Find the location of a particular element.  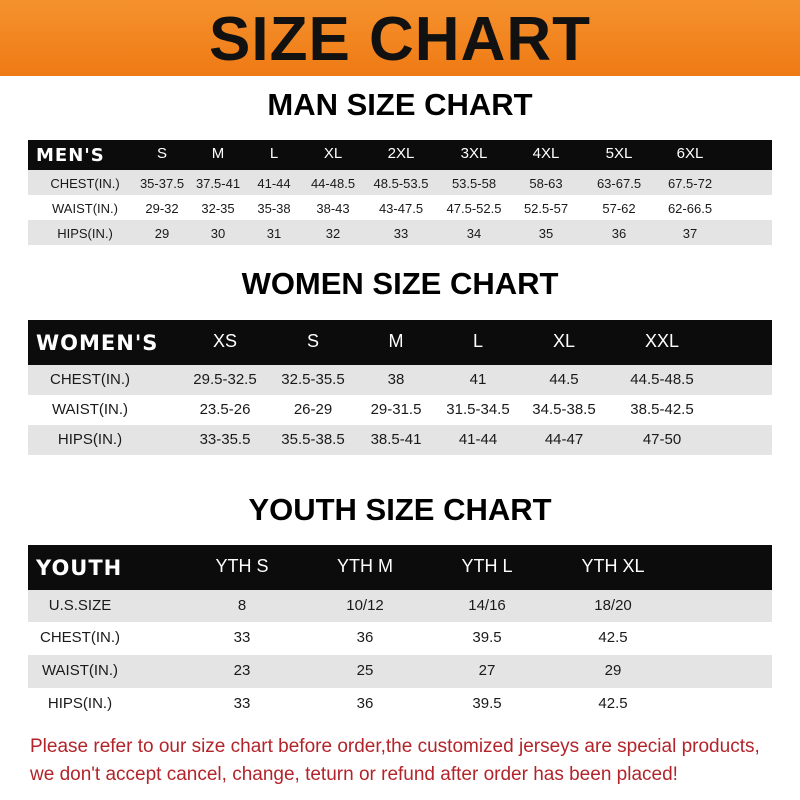

table-cell: 8 is located at coordinates (242, 605).